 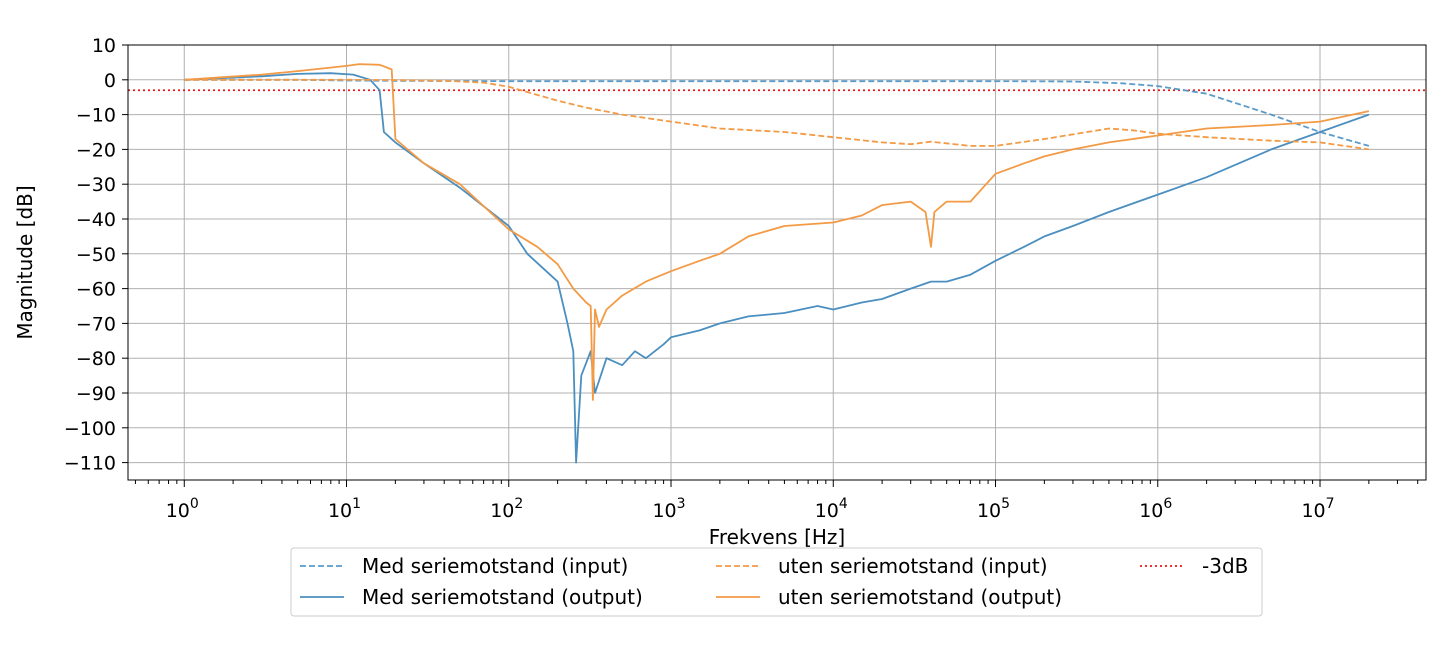 I want to click on x-tick-label: 10⁵, so click(x=993, y=509).